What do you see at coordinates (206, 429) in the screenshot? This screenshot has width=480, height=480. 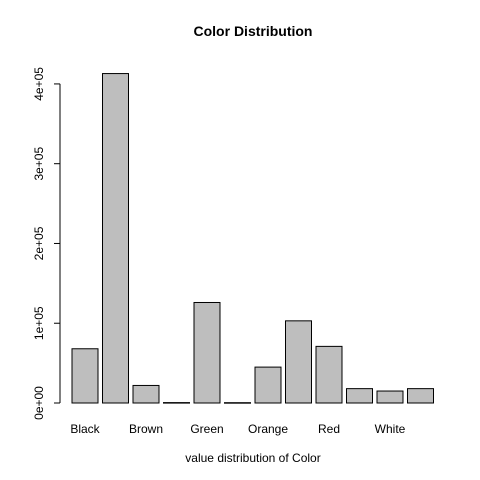 I see `x-tick-label-green: Green` at bounding box center [206, 429].